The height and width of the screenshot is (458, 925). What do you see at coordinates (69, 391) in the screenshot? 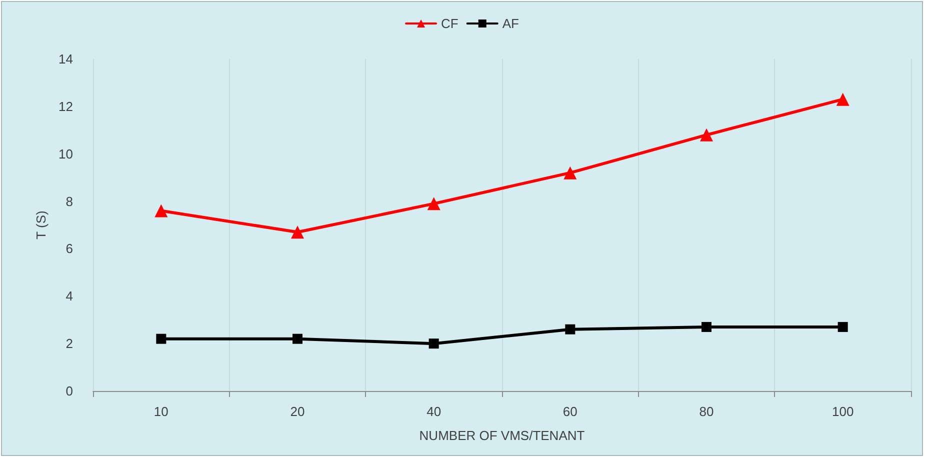
I see `y-tick-label: 0` at bounding box center [69, 391].